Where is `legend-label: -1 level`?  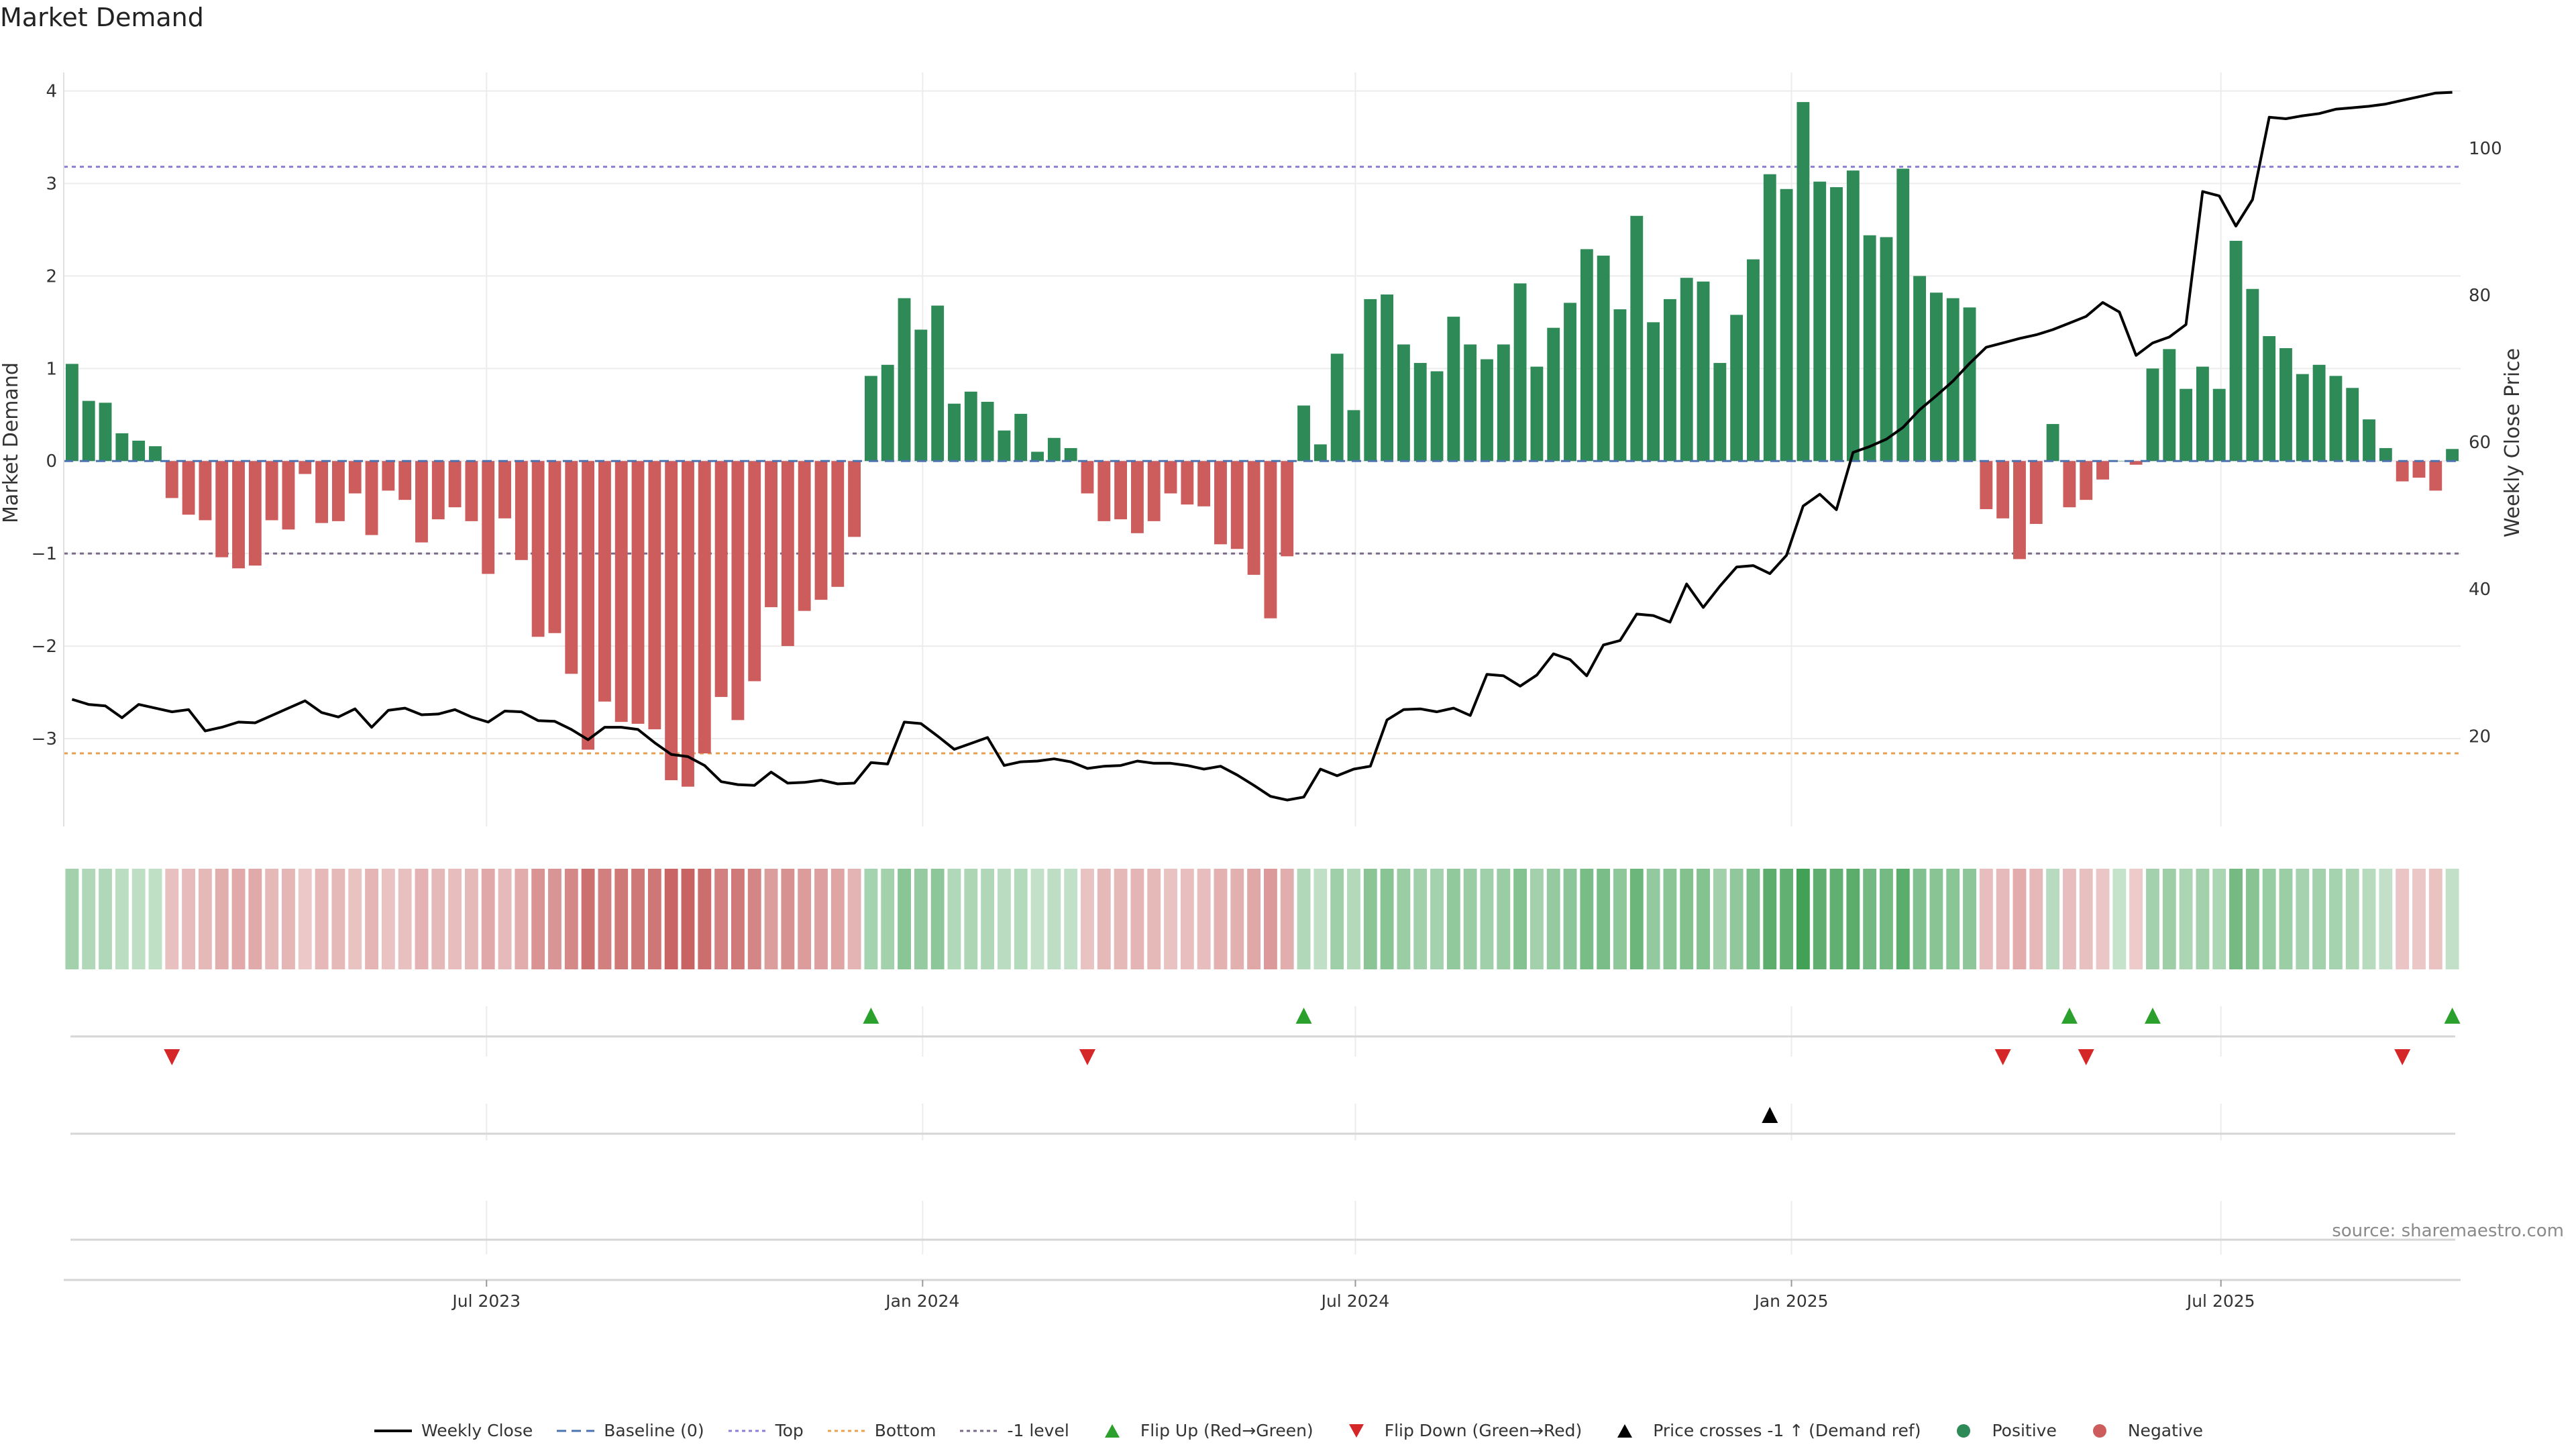 legend-label: -1 level is located at coordinates (1038, 1430).